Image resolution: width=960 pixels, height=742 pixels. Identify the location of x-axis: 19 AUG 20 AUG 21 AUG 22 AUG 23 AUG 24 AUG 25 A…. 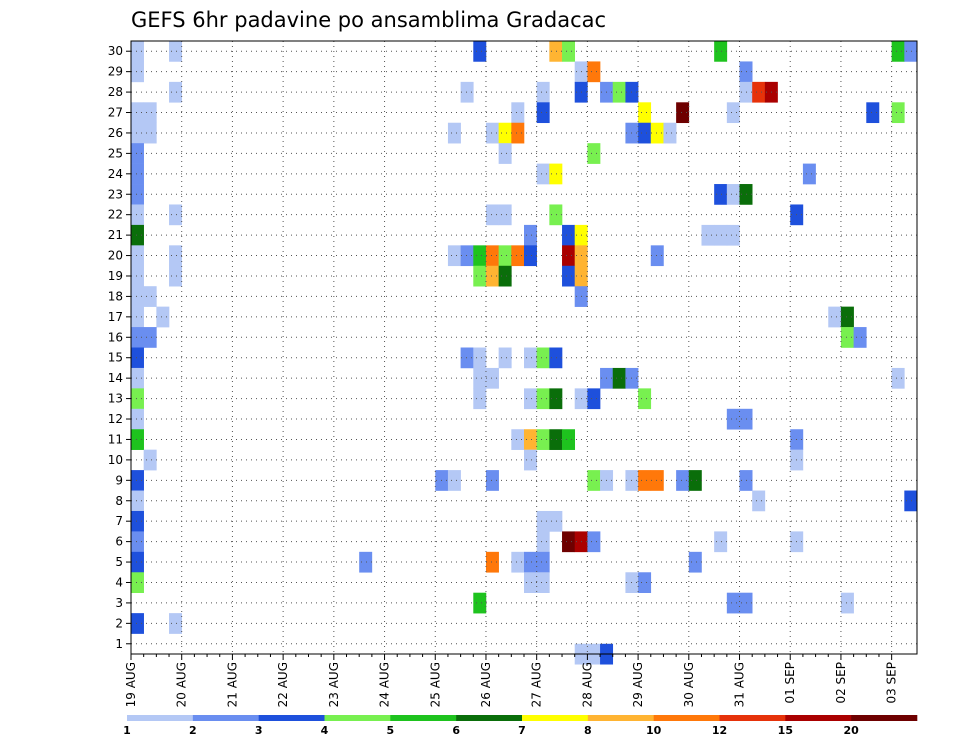
(511, 680).